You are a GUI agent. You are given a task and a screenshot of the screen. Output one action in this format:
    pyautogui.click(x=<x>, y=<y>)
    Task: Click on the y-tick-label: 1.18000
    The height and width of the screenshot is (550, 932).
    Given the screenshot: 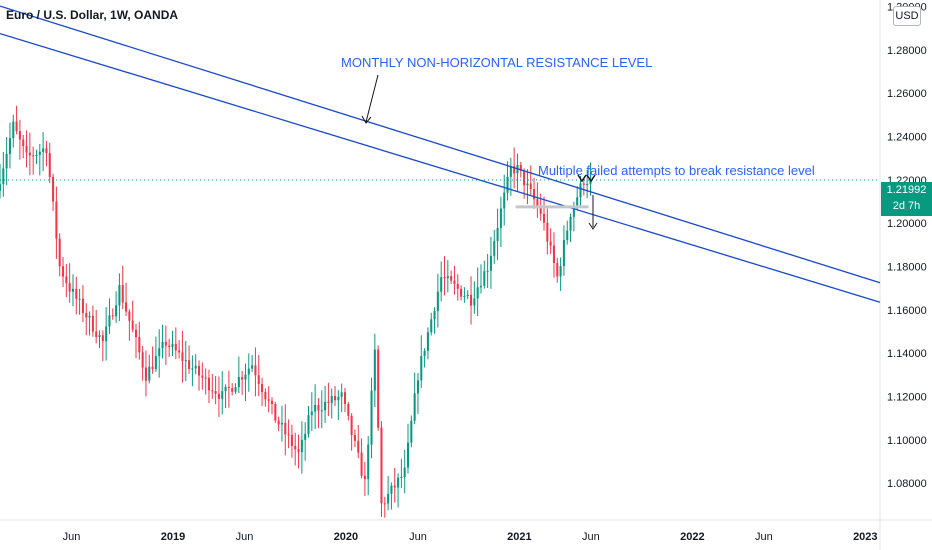 What is the action you would take?
    pyautogui.click(x=907, y=268)
    